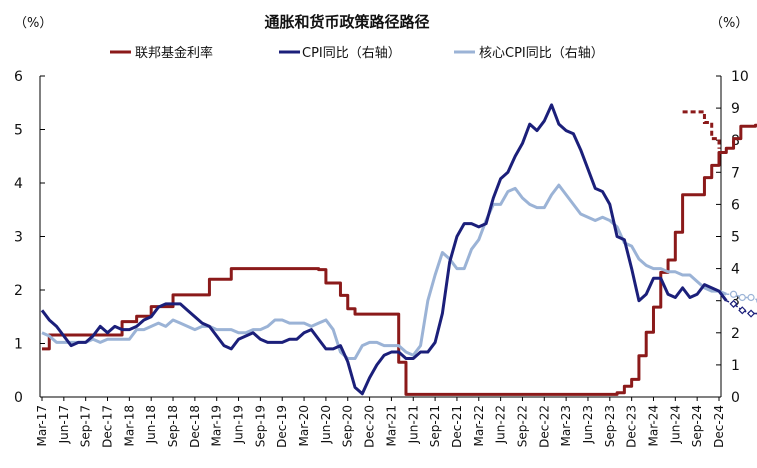 The image size is (757, 468). Describe the element at coordinates (735, 205) in the screenshot. I see `right-tick-label: 6` at that location.